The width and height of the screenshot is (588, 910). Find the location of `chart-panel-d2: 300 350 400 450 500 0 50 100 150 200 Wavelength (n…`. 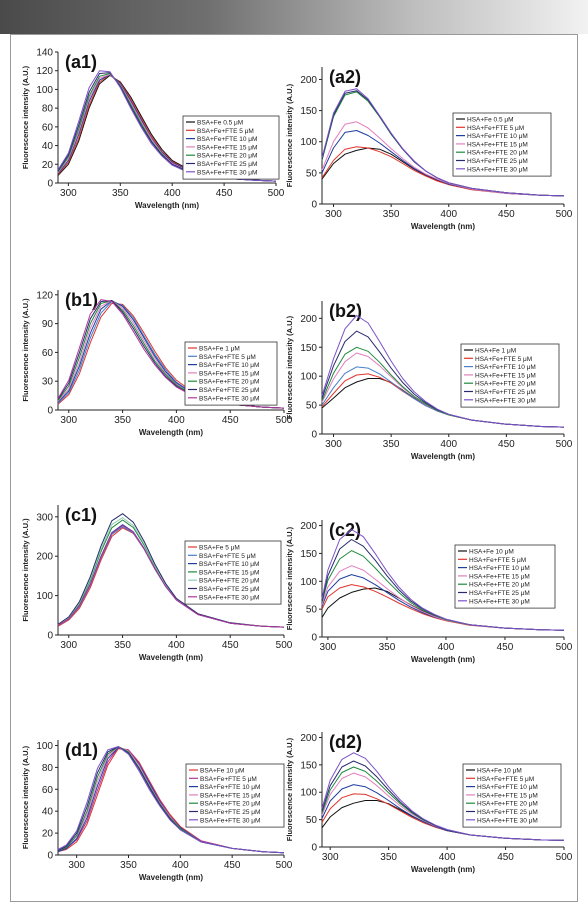

chart-panel-d2: 300 350 400 450 500 0 50 100 150 200 Wavelength (n… is located at coordinates (429, 803).